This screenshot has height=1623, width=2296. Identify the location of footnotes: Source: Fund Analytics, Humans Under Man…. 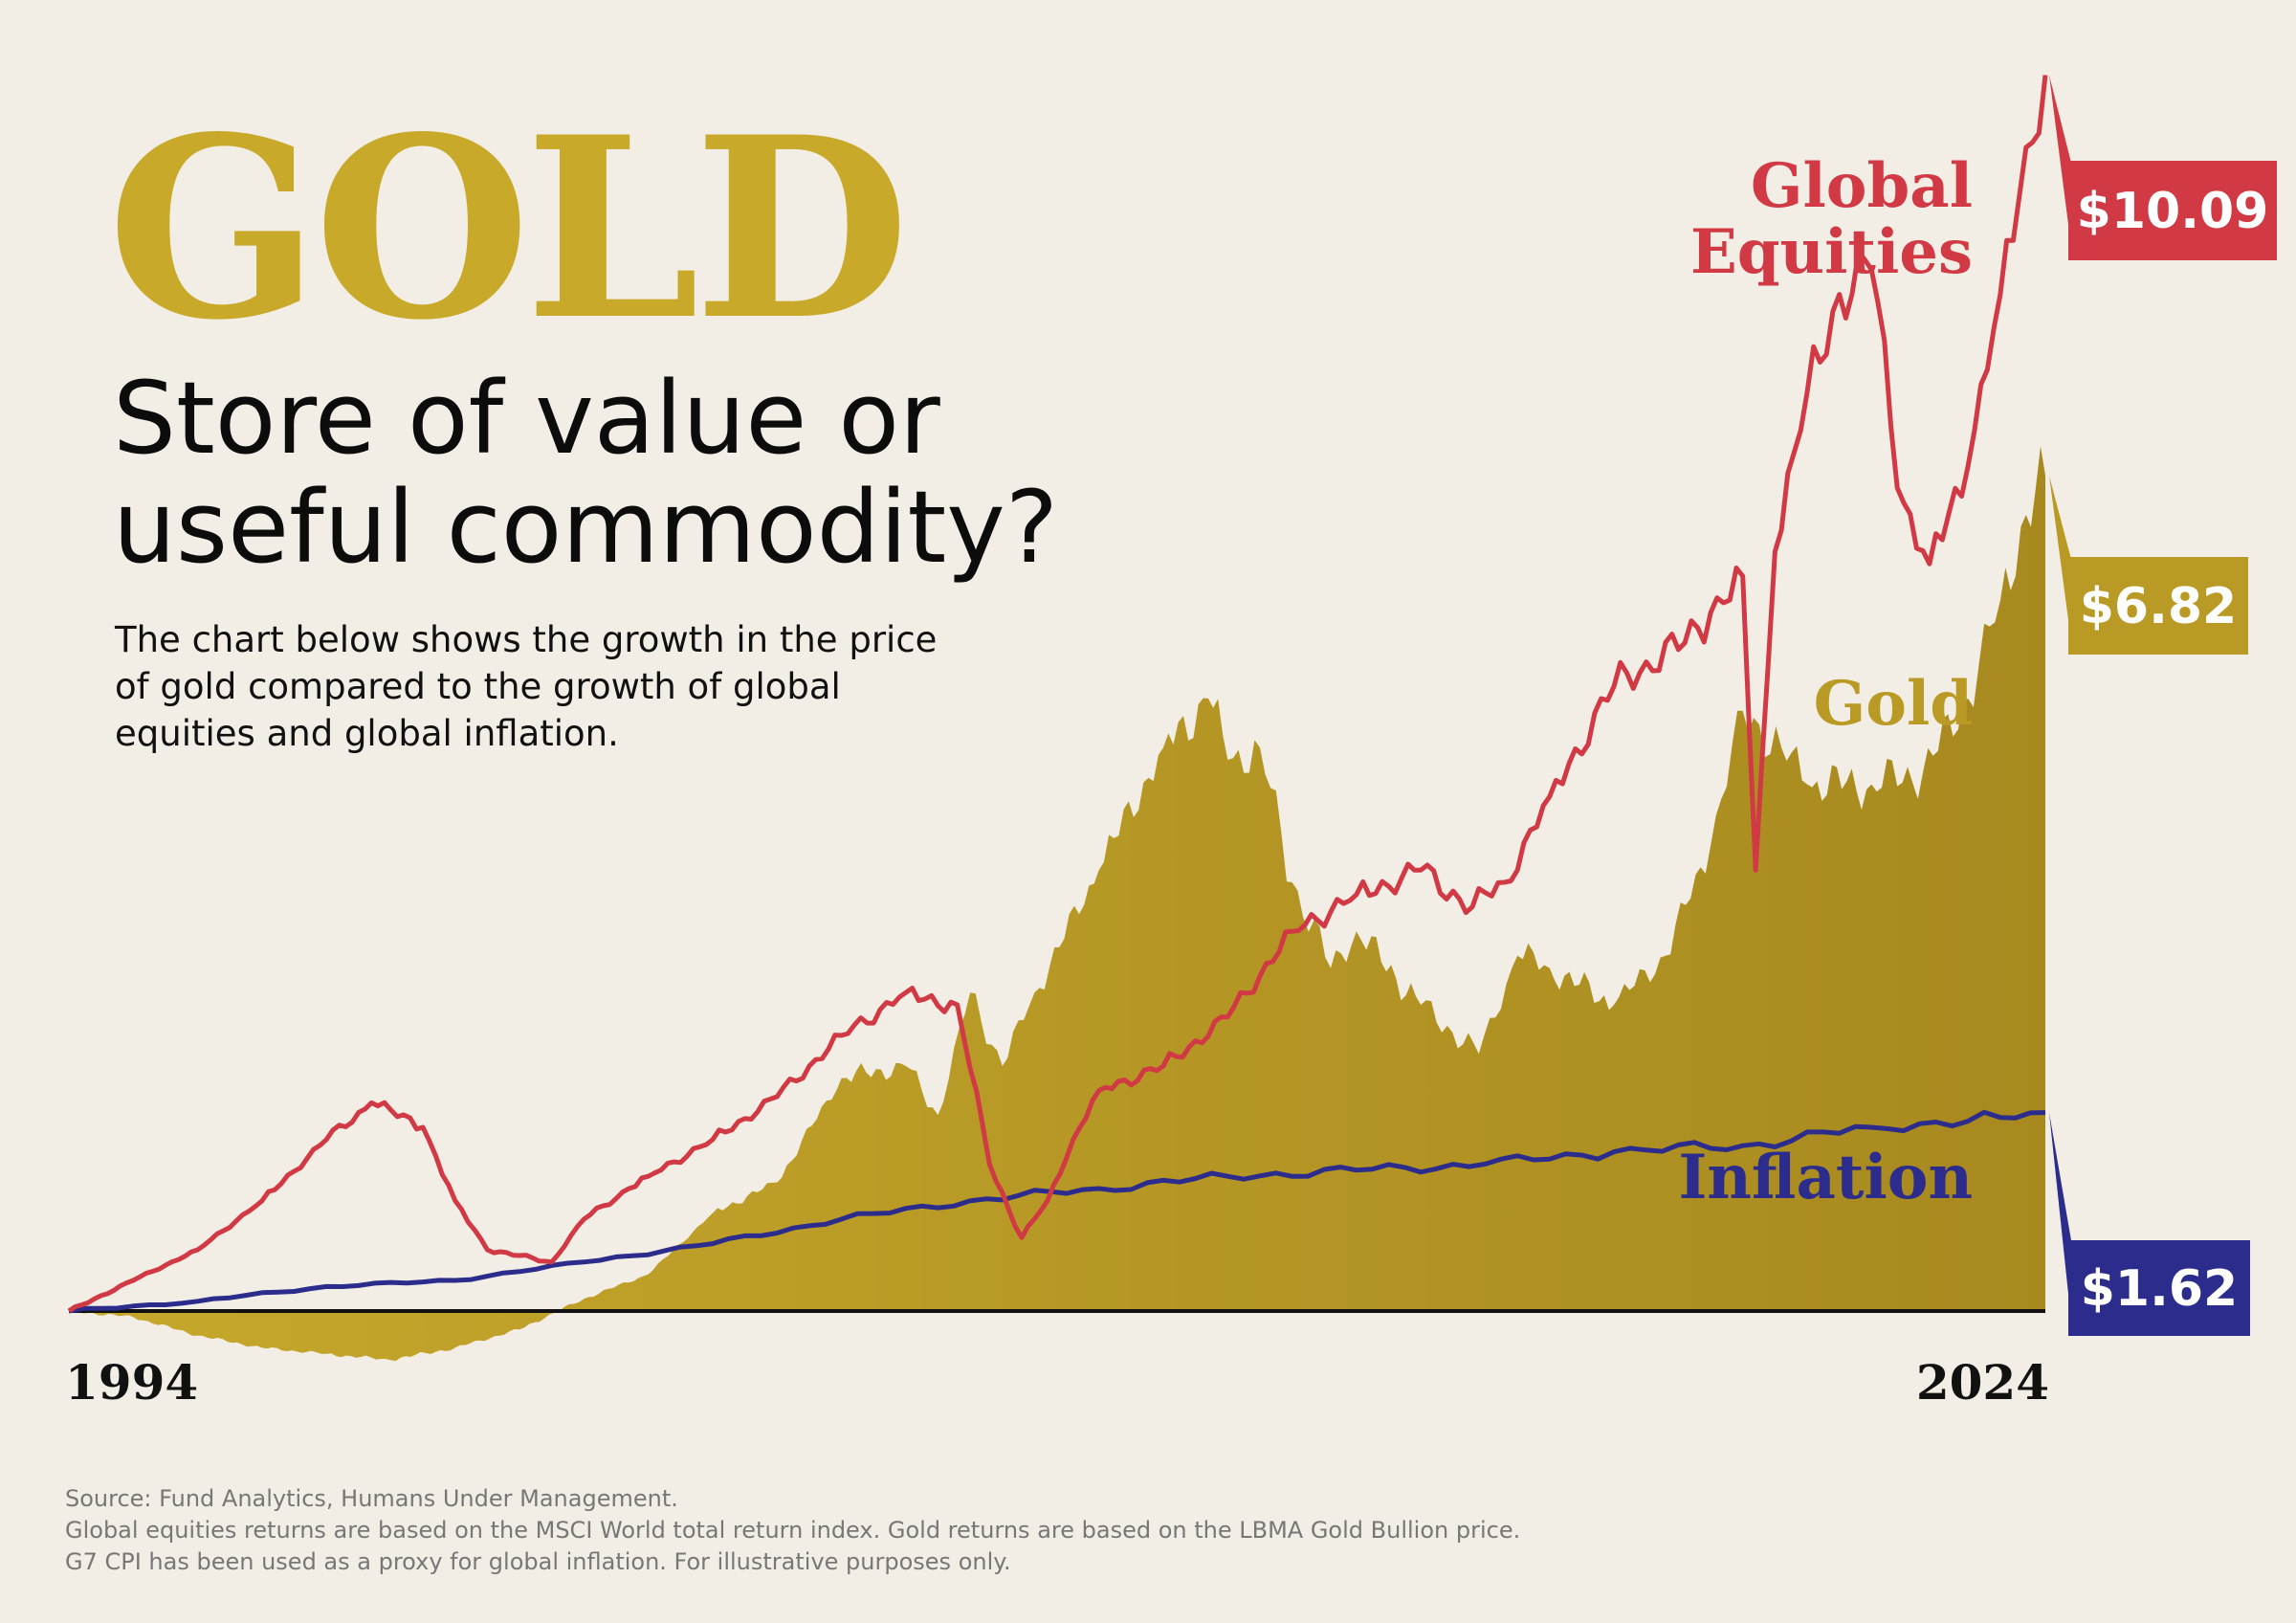
(926, 1530).